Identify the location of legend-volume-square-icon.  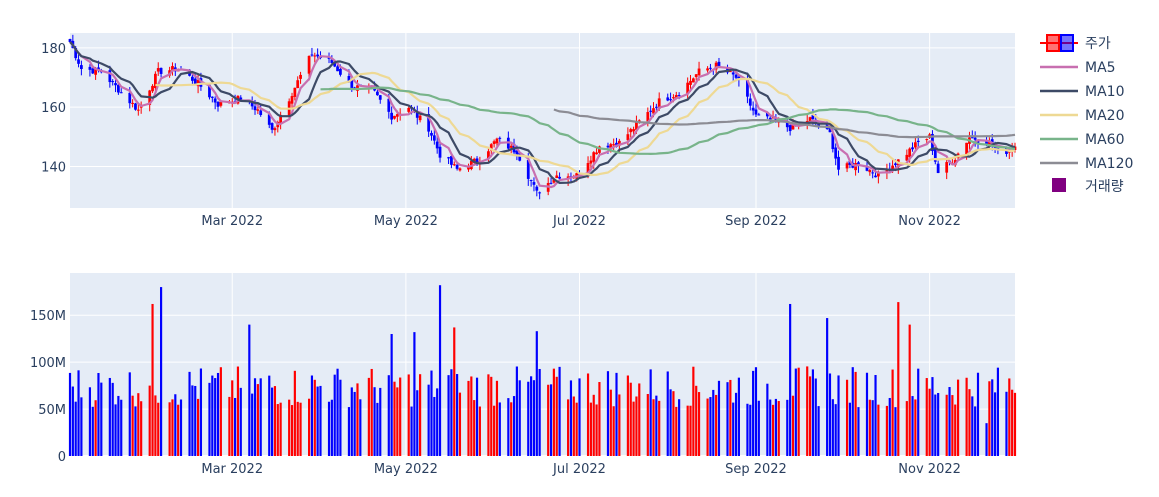
(1059, 185).